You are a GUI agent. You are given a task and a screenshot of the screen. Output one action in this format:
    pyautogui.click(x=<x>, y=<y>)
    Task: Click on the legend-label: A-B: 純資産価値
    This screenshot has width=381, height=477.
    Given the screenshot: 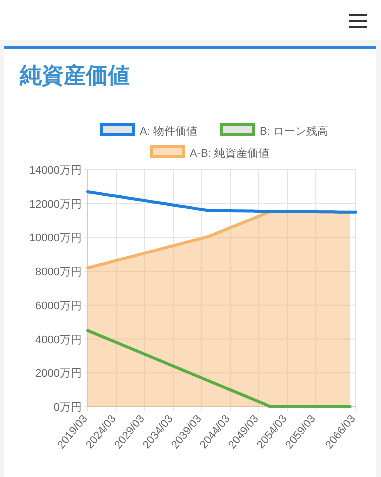 What is the action you would take?
    pyautogui.click(x=230, y=153)
    